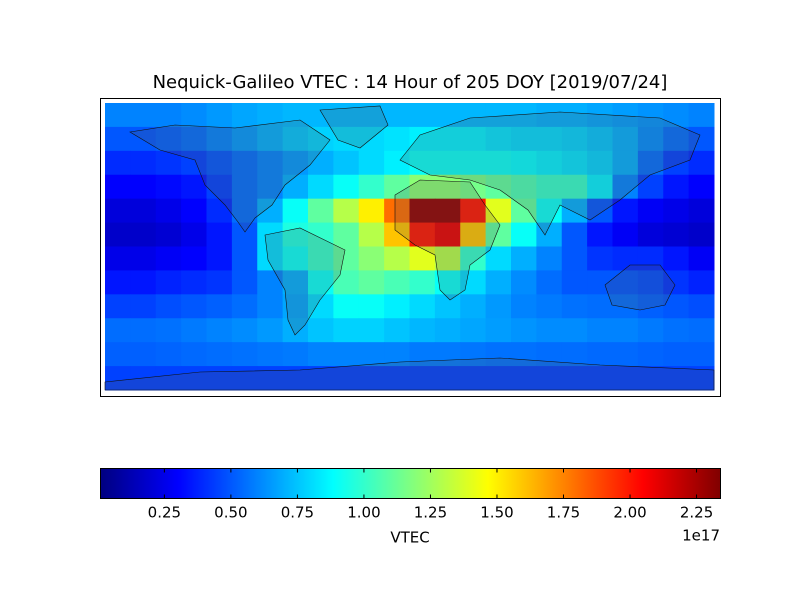 The width and height of the screenshot is (800, 600). I want to click on colorbar-tick-label: 2.00, so click(629, 513).